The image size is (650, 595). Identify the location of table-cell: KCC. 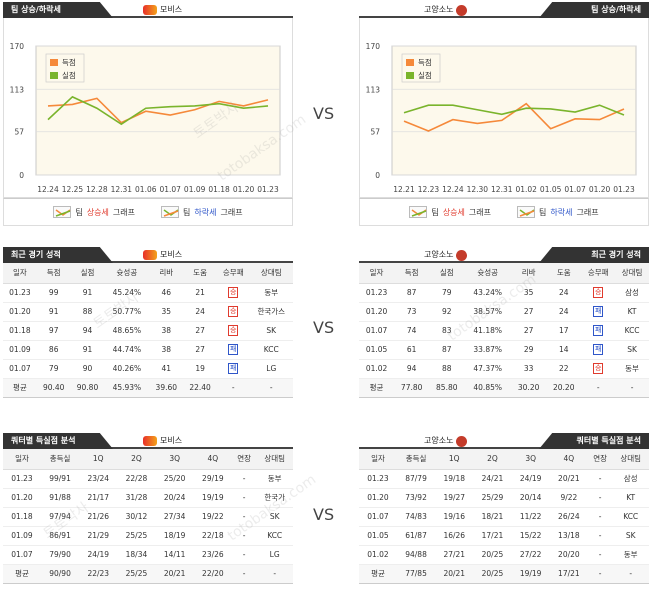
(632, 331).